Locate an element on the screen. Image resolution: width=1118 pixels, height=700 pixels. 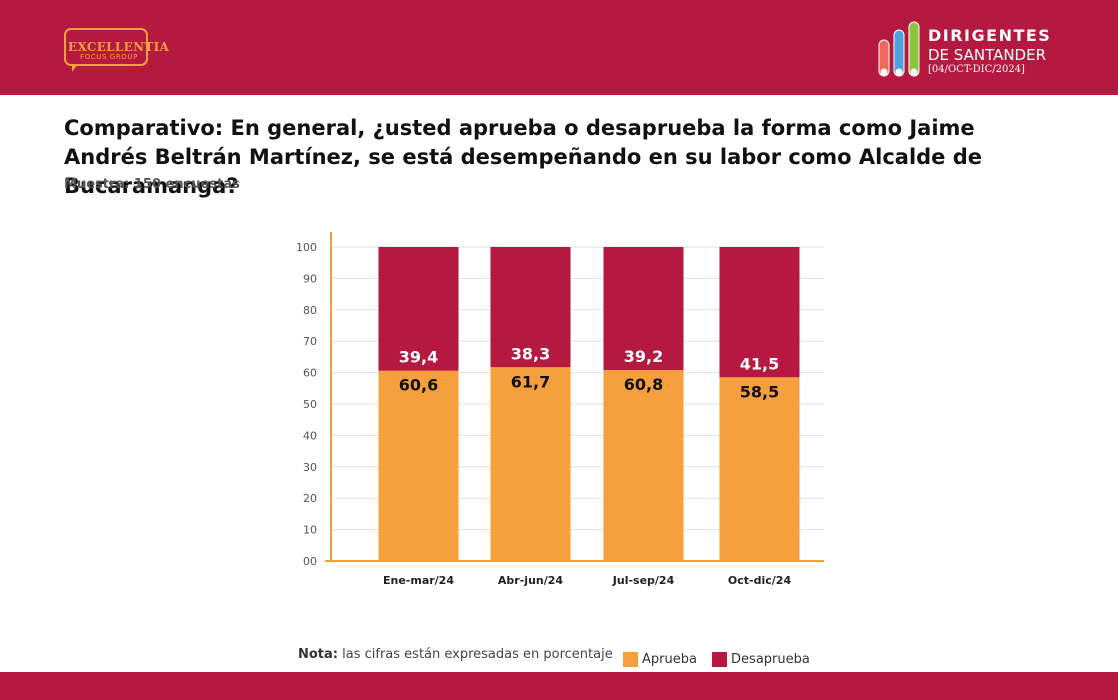
y-tick-label: 30 is located at coordinates (310, 467).